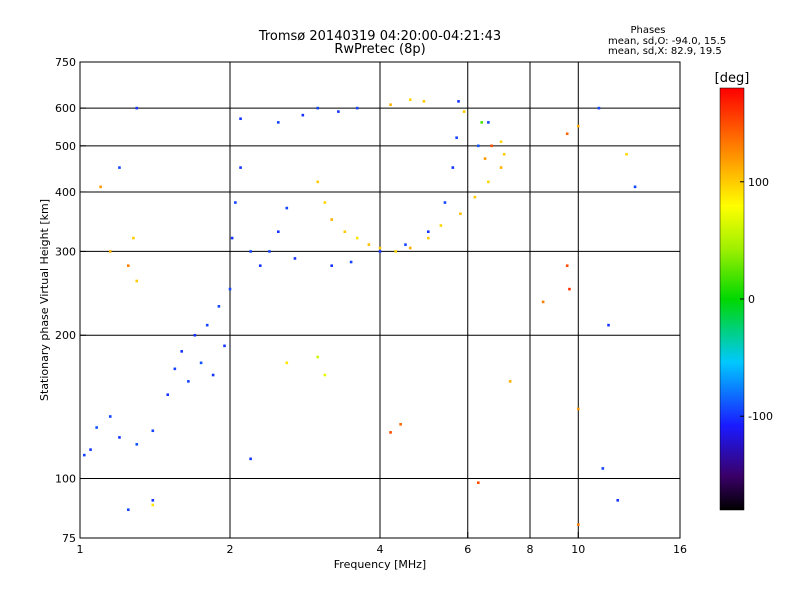 This screenshot has height=600, width=800. I want to click on y-tick-label: 750, so click(65, 62).